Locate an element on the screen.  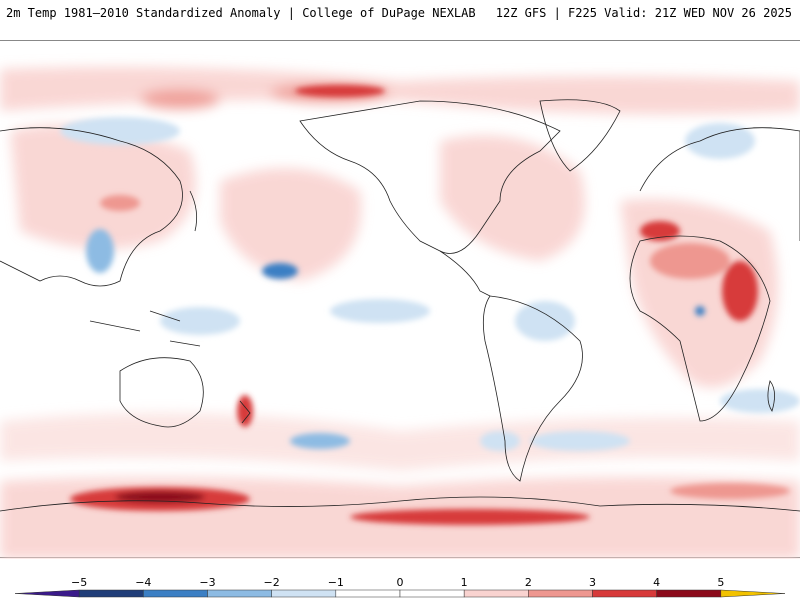
colorbar-tick-label: −3 is located at coordinates (207, 582).